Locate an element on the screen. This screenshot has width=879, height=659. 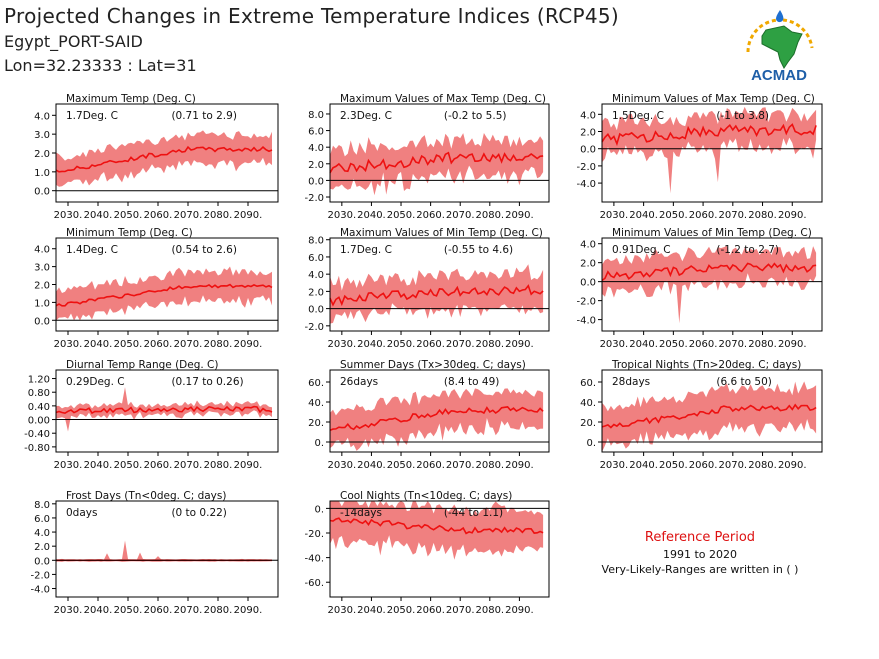
y-tick-label: -40. is located at coordinates (314, 559).